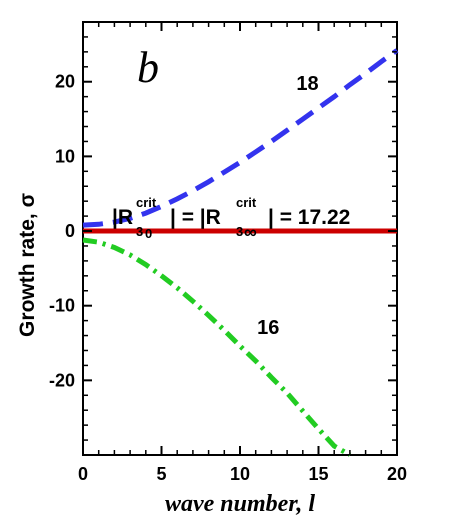 The width and height of the screenshot is (467, 529). Describe the element at coordinates (250, 232) in the screenshot. I see `annot-sub-2b: ∞` at that location.